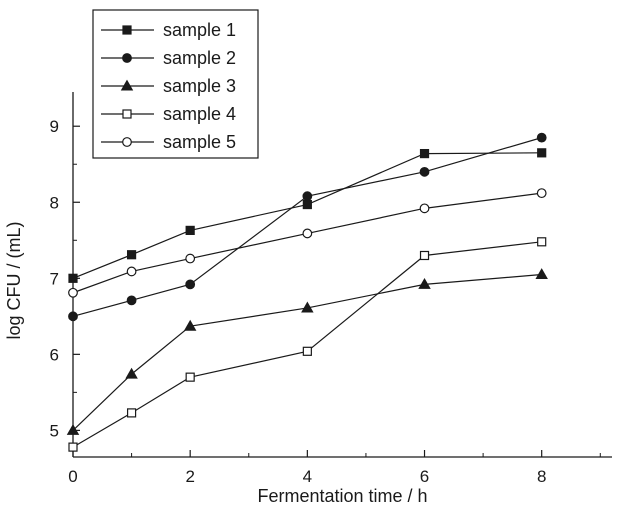  I want to click on legend-label: sample 3, so click(199, 86).